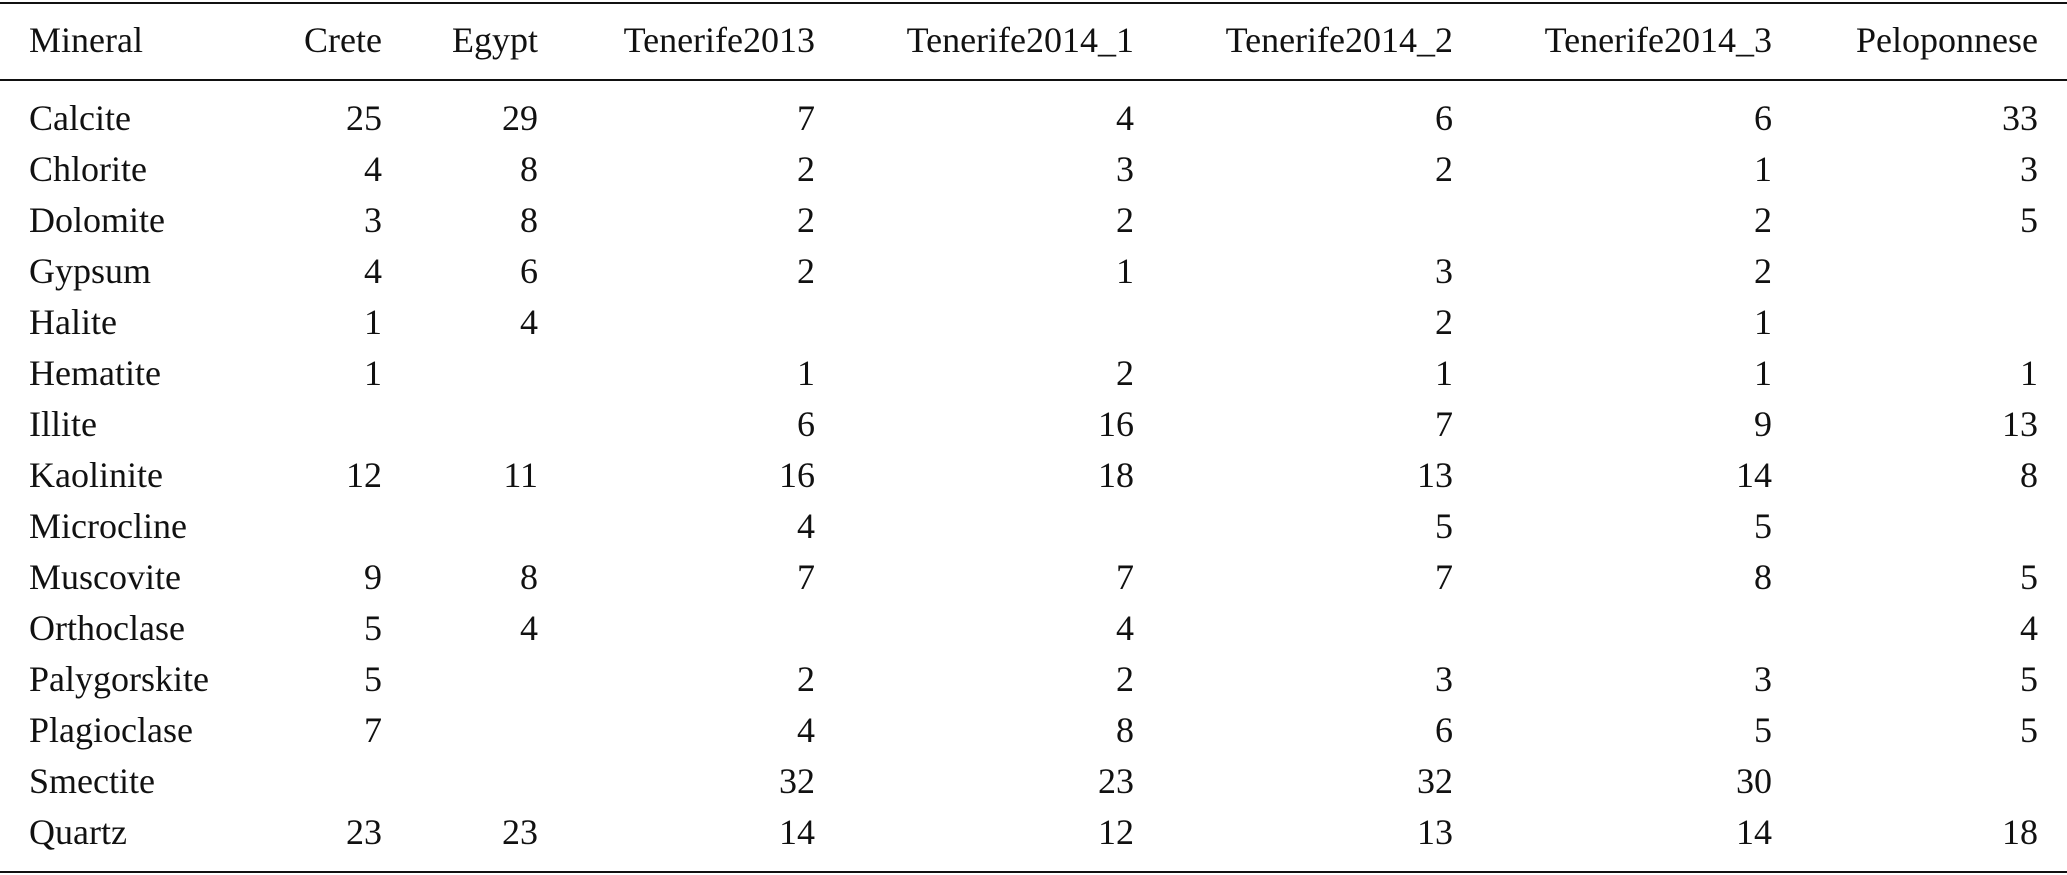  I want to click on row-label: Muscovite, so click(105, 577).